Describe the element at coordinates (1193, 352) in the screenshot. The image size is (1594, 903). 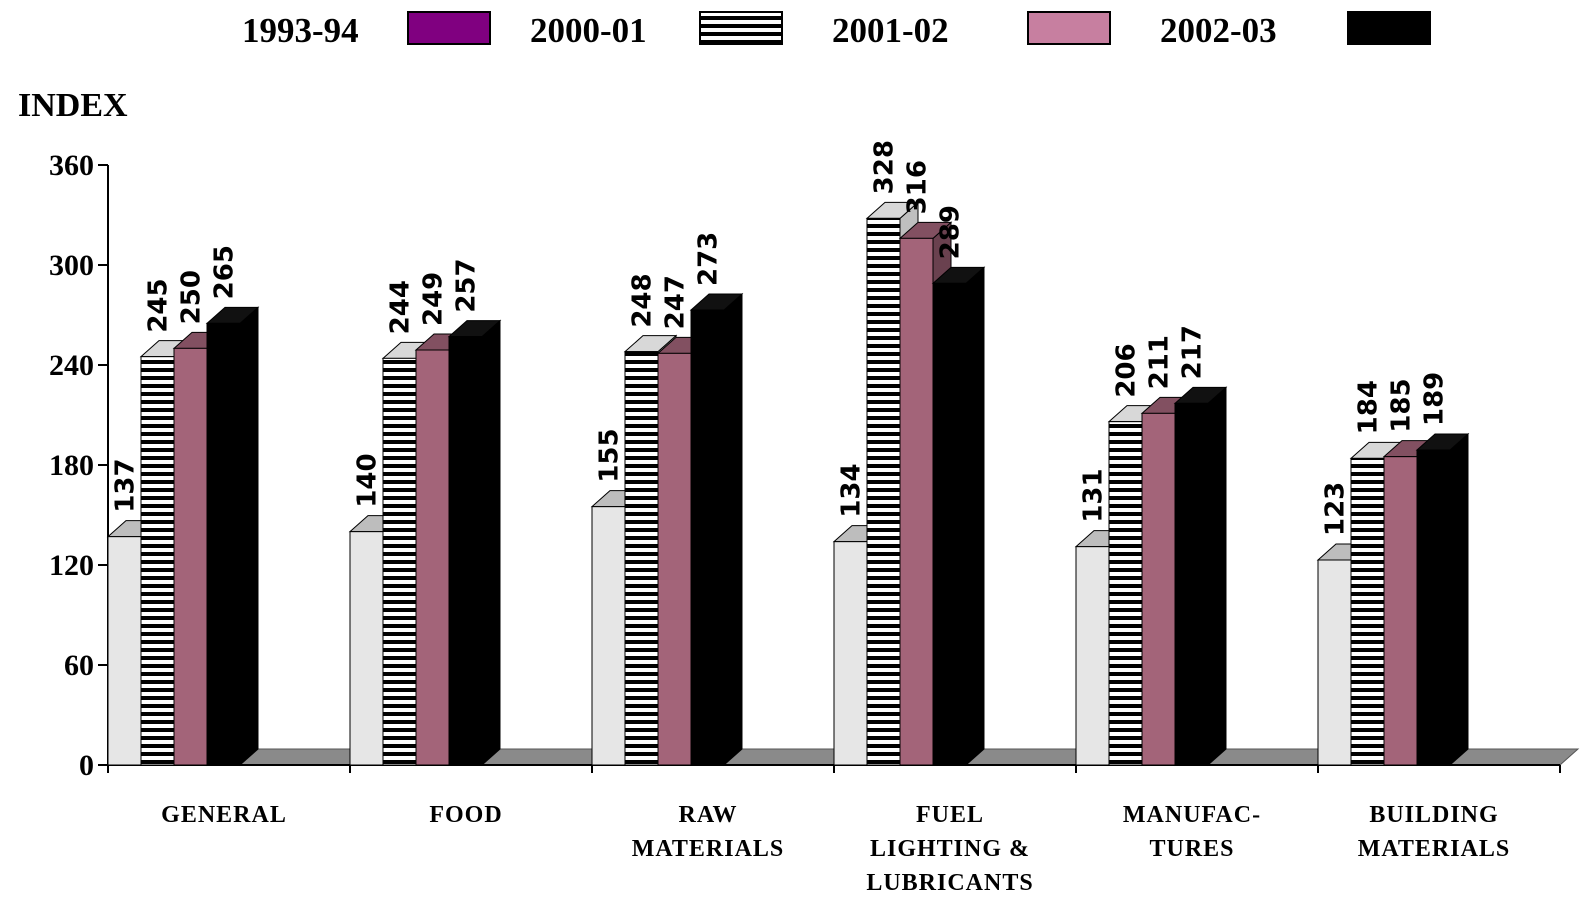
I see `data-label: 217` at that location.